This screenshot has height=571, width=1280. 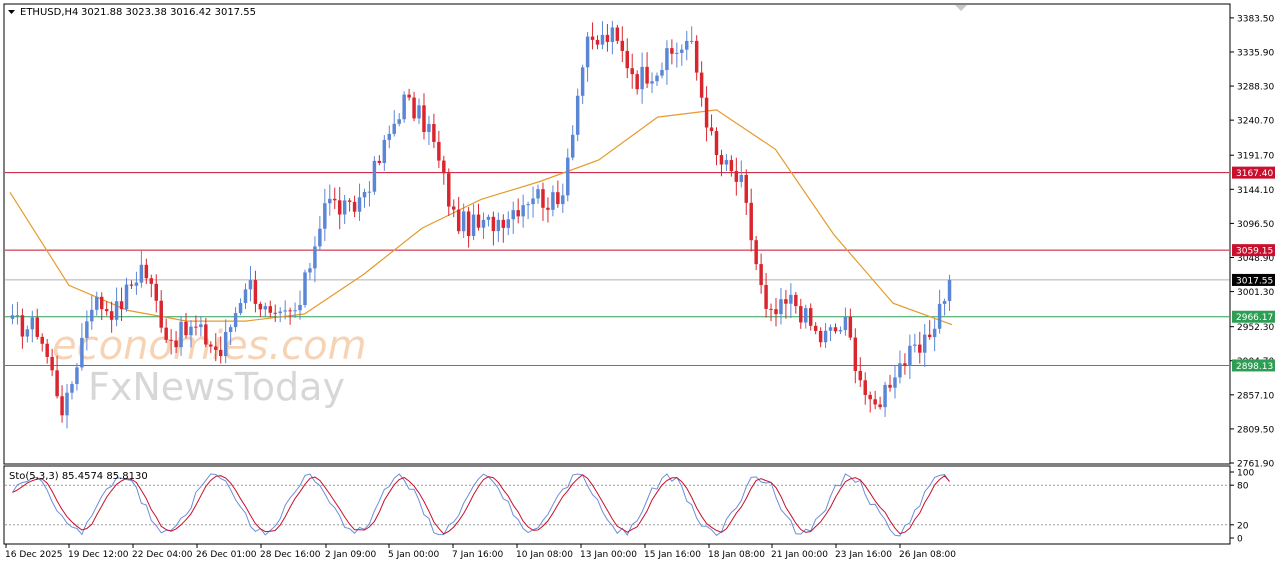 I want to click on stochastic-signal-line, so click(x=481, y=504).